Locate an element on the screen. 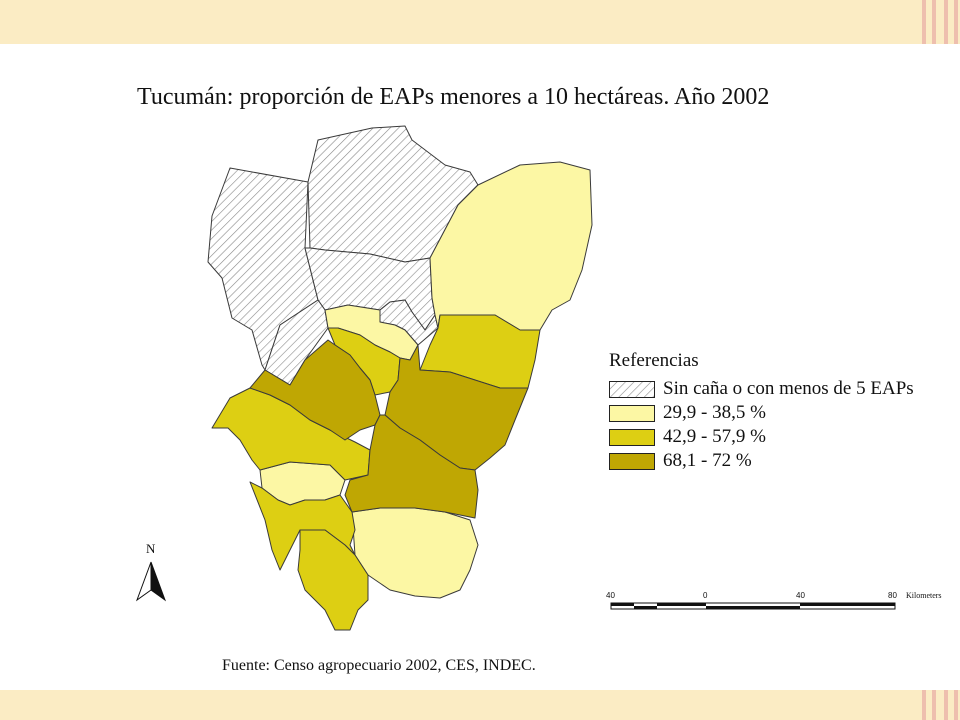 Image resolution: width=960 pixels, height=720 pixels. legend-swatch-medium is located at coordinates (632, 437).